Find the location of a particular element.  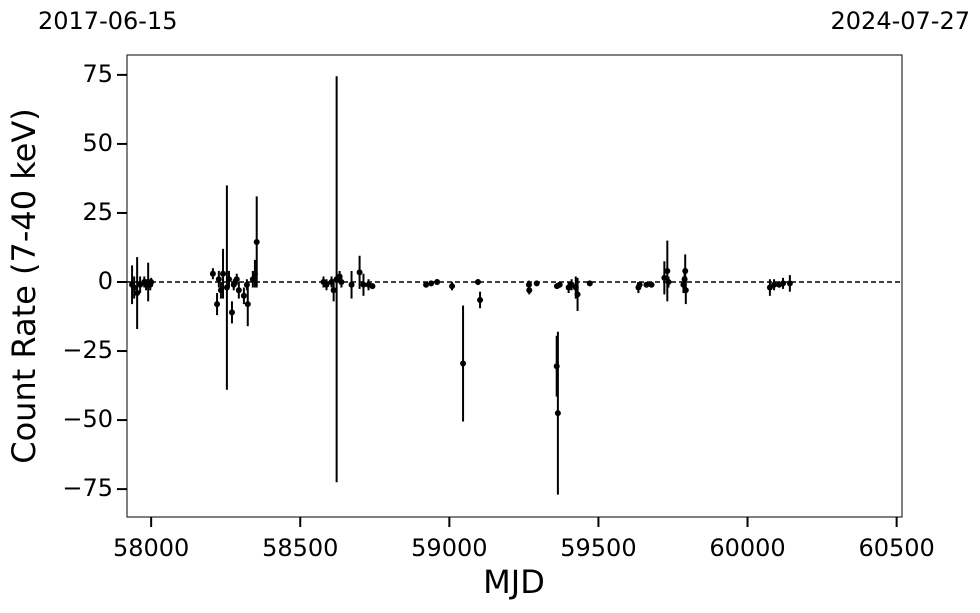

y-tick-label: 0 is located at coordinates (105, 281).